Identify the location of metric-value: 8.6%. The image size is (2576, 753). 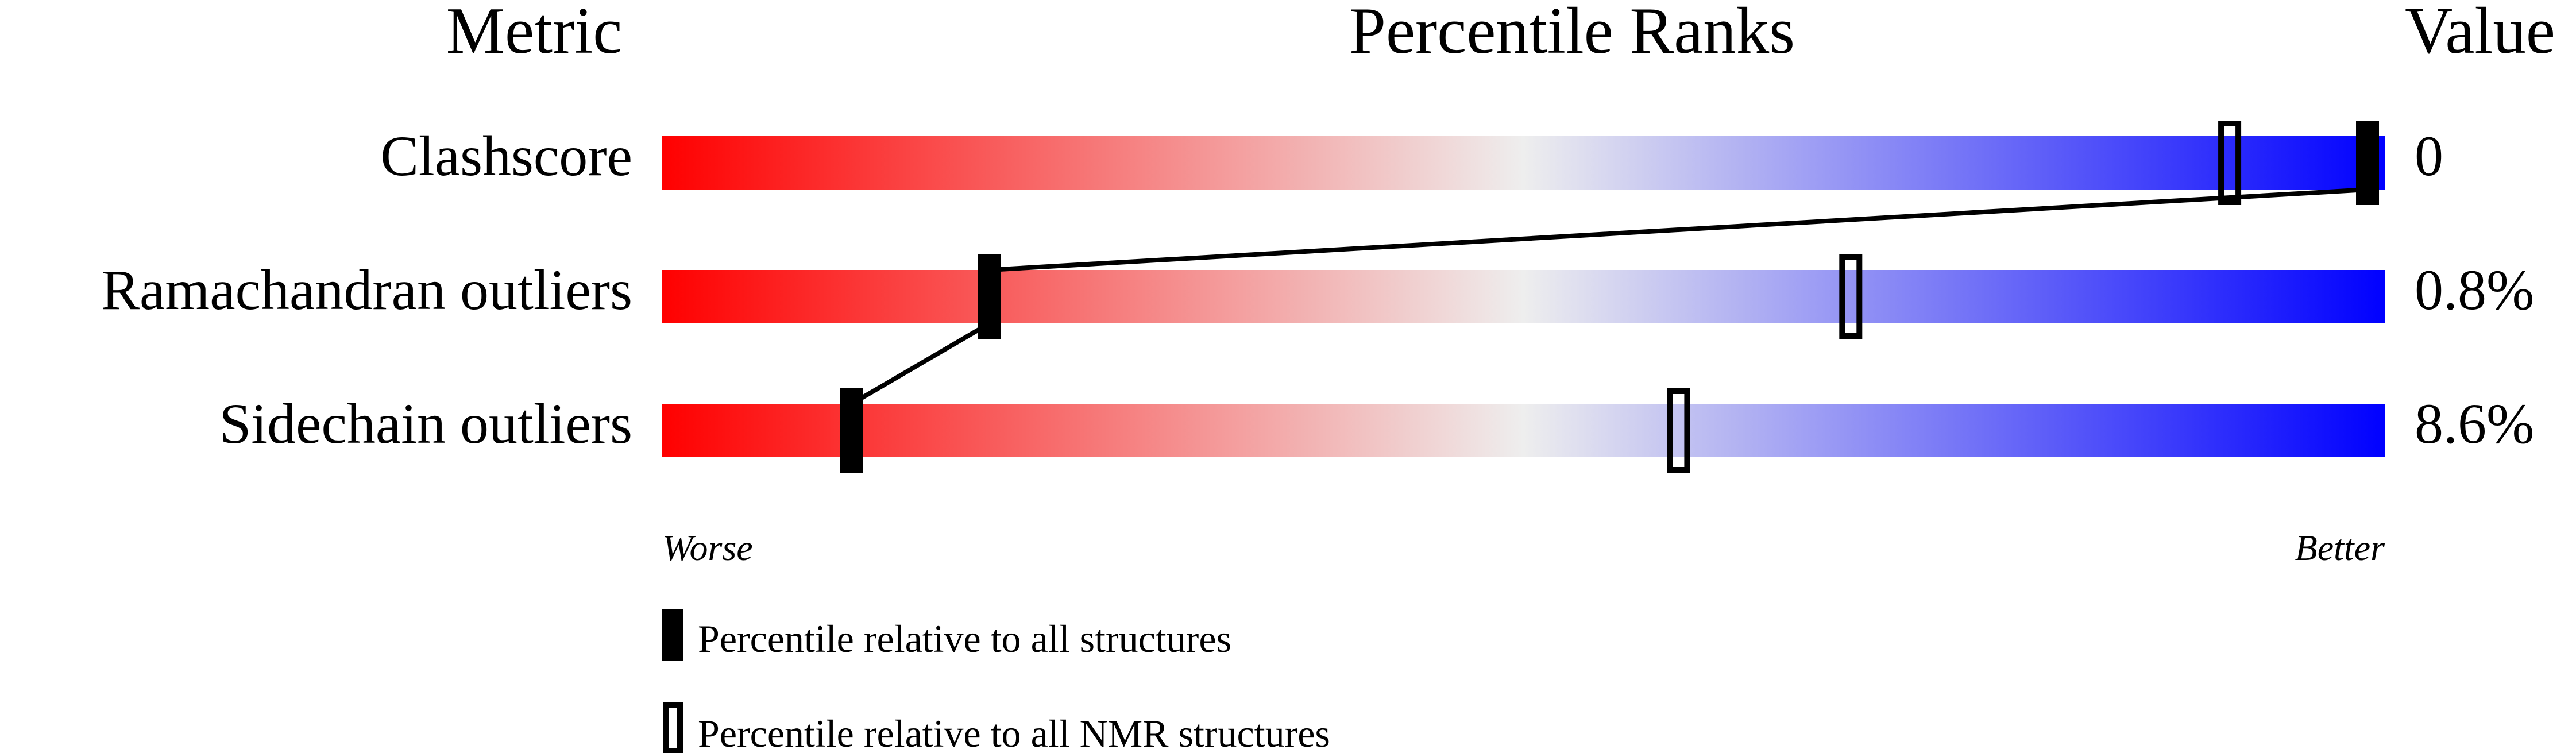
(2474, 423).